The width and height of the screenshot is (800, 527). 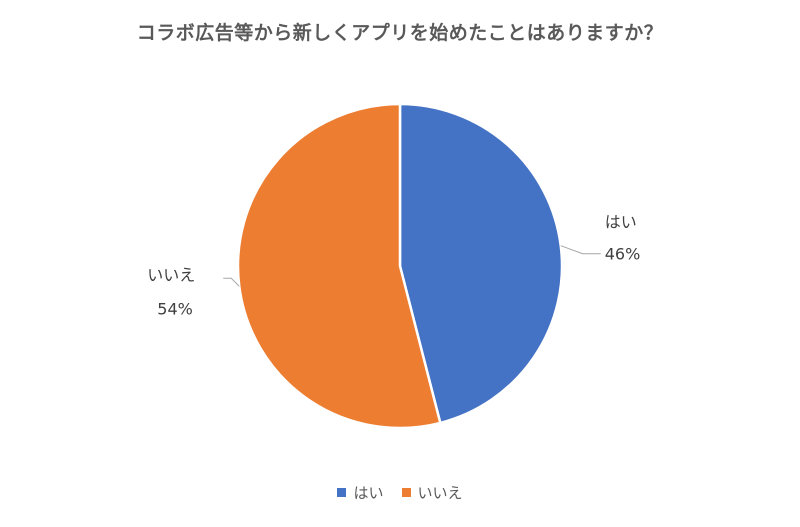 I want to click on leader-line-no, so click(x=231, y=282).